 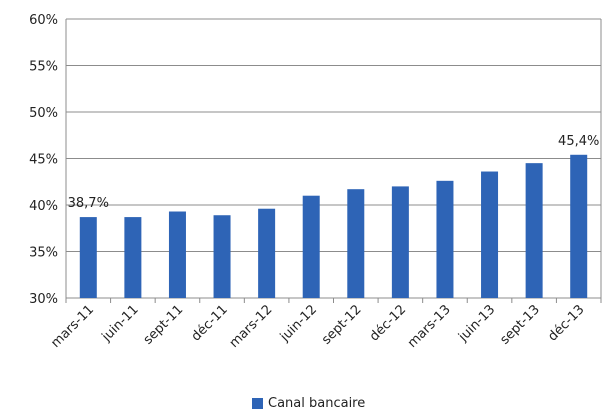 I want to click on legend: Canal bancaire, so click(x=308, y=403).